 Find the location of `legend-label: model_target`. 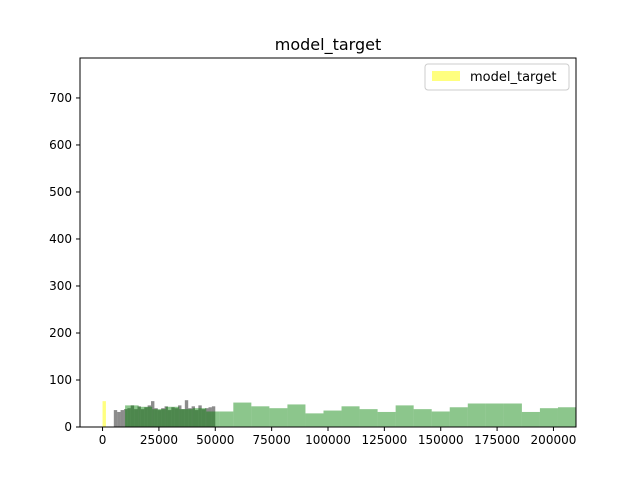

legend-label: model_target is located at coordinates (513, 77).